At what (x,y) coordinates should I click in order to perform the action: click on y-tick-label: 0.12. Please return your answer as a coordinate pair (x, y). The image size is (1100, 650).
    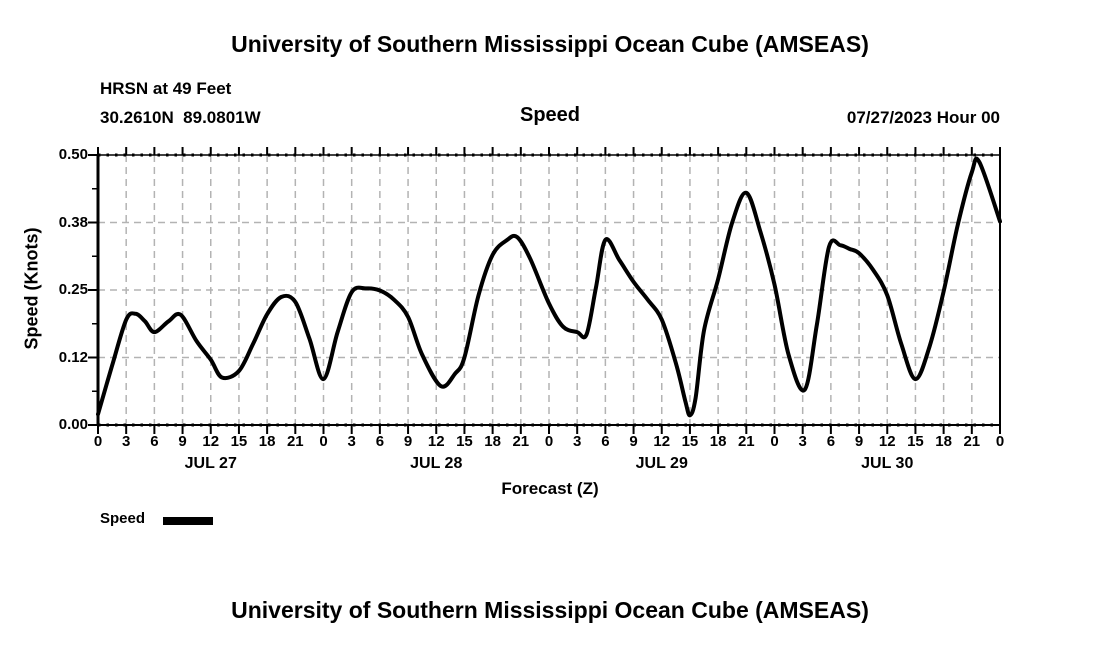
    Looking at the image, I should click on (73, 357).